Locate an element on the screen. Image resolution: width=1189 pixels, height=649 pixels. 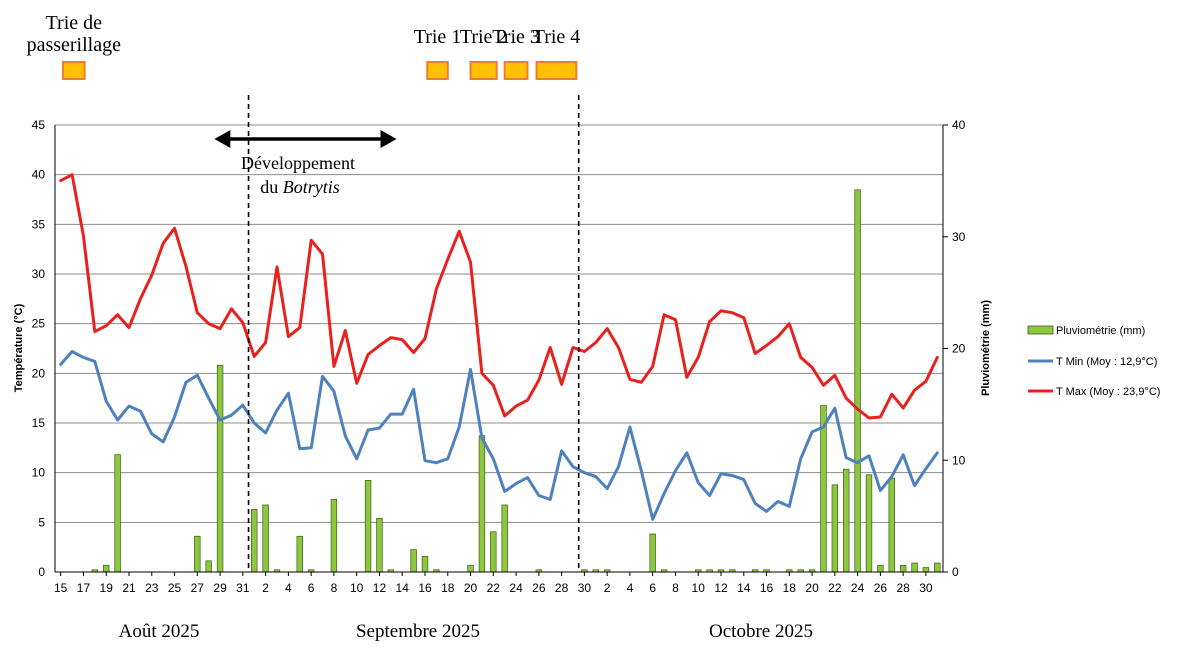
x-tick-label: 20 is located at coordinates (812, 588).